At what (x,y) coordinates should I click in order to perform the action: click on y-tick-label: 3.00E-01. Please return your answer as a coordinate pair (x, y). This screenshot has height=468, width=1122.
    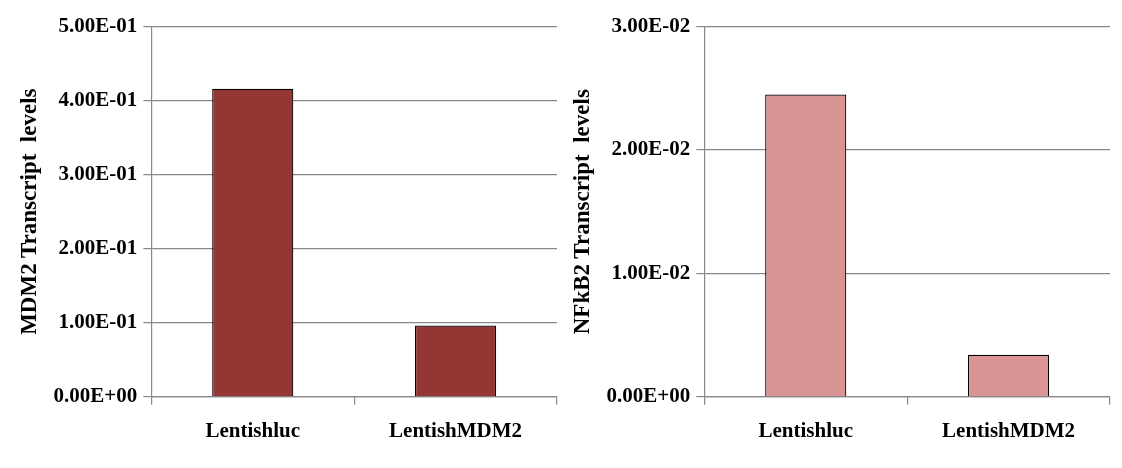
    Looking at the image, I should click on (98, 173).